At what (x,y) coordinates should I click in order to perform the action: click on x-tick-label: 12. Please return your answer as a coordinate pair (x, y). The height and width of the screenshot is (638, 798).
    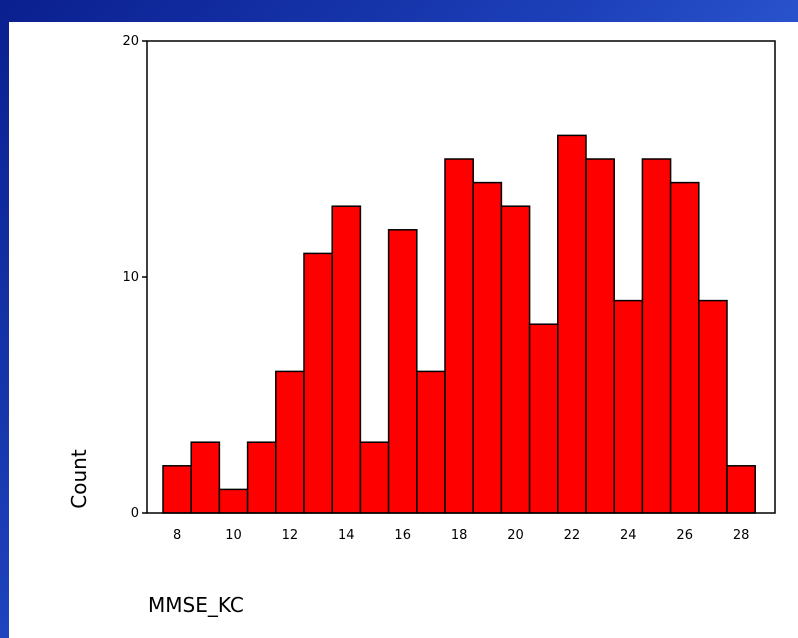
    Looking at the image, I should click on (290, 535).